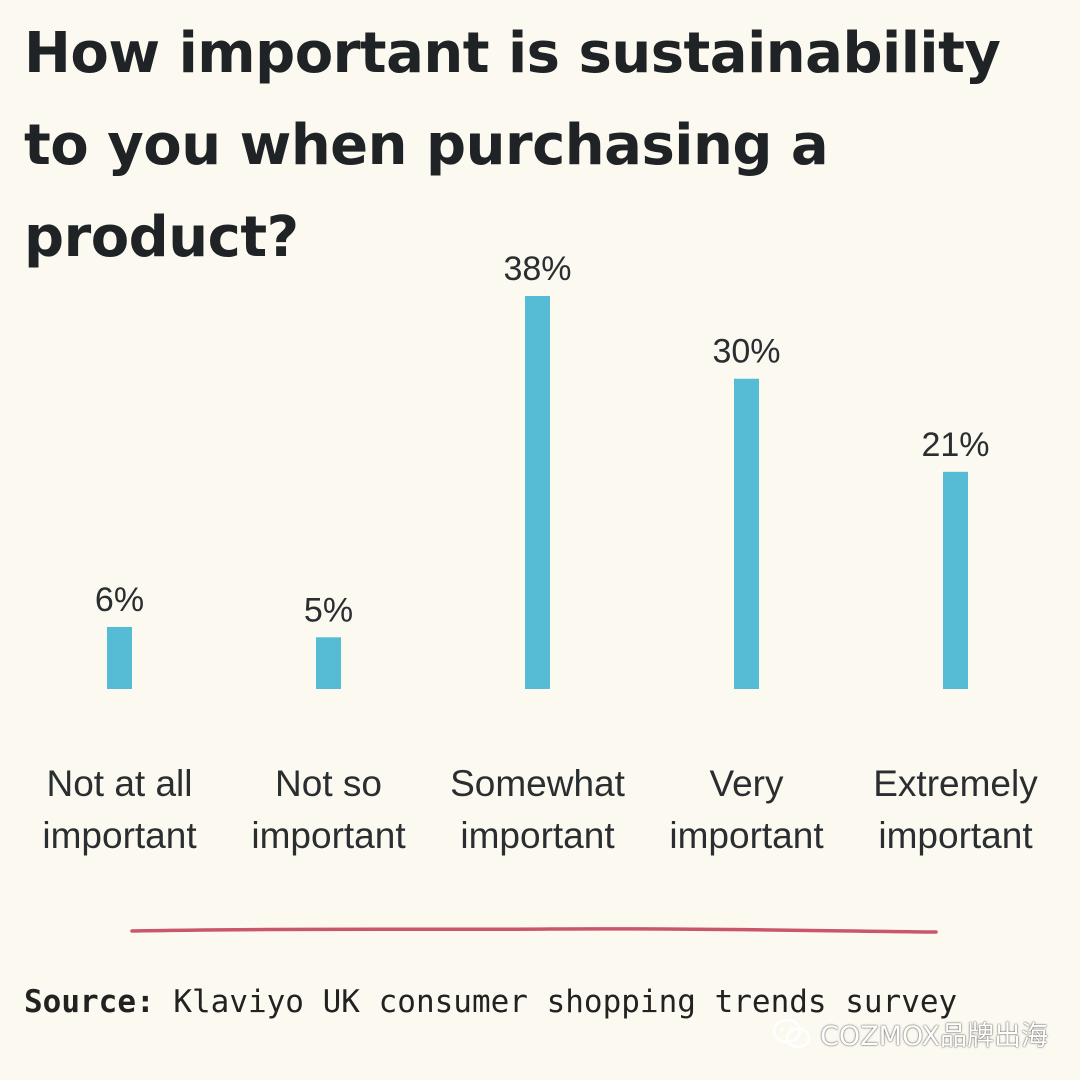 The width and height of the screenshot is (1080, 1080). What do you see at coordinates (119, 809) in the screenshot?
I see `category-label-1: Not at all important` at bounding box center [119, 809].